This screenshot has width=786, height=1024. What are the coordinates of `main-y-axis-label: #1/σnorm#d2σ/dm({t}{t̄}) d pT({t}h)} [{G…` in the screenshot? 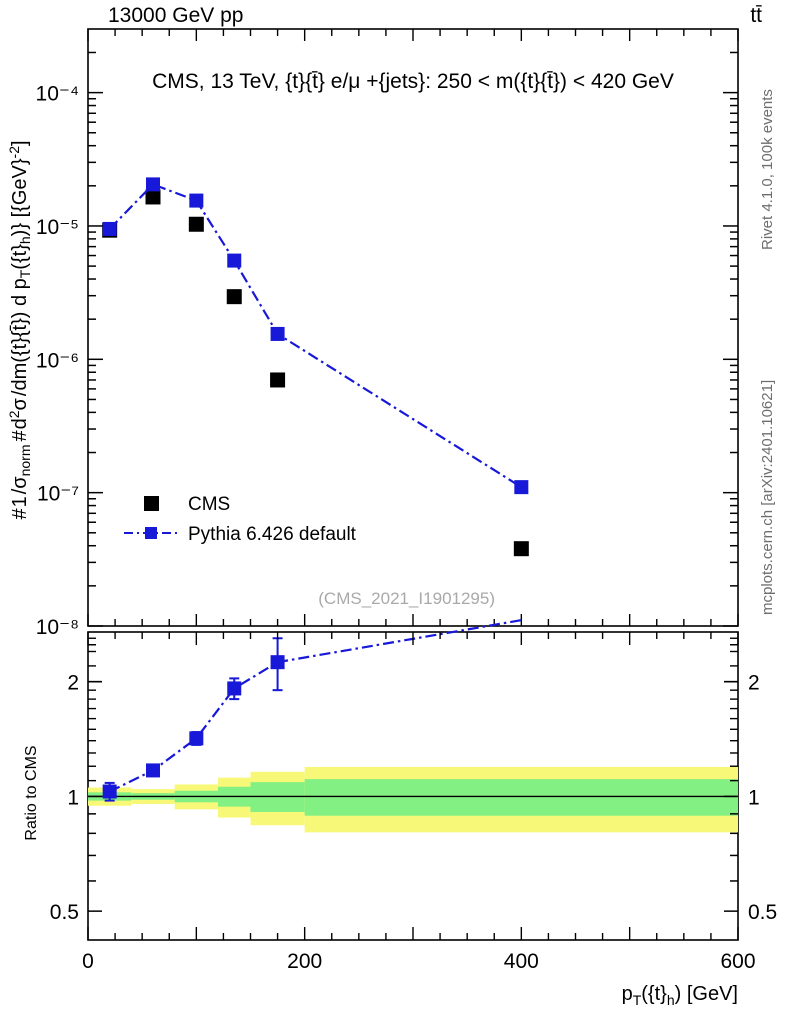 It's located at (19, 329).